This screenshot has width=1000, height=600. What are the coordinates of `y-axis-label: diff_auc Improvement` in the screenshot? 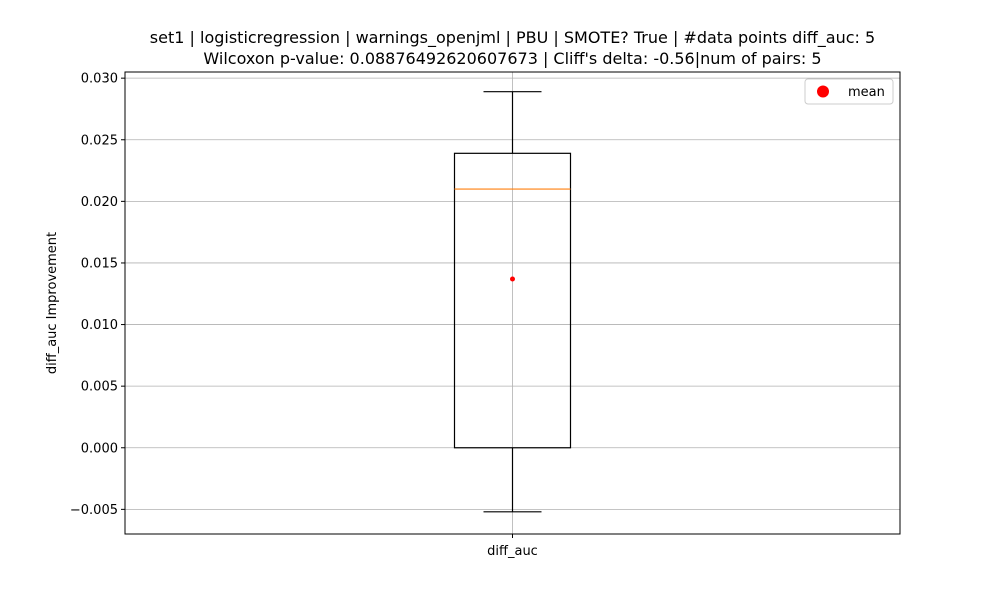 It's located at (52, 303).